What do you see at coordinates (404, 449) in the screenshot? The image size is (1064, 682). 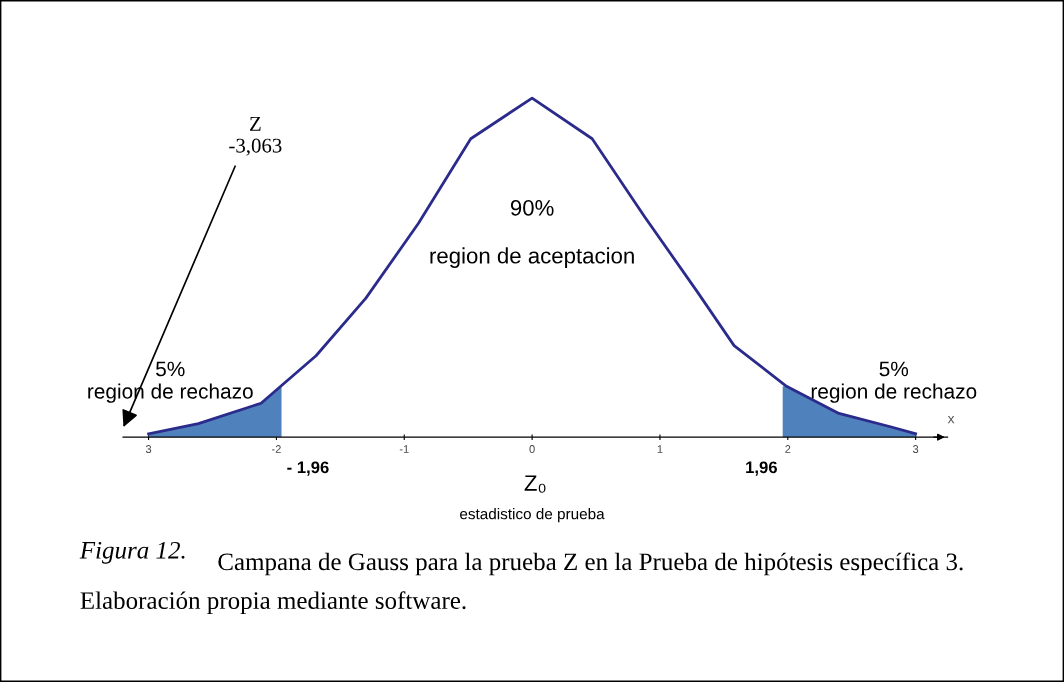 I see `x-tick-label: -1` at bounding box center [404, 449].